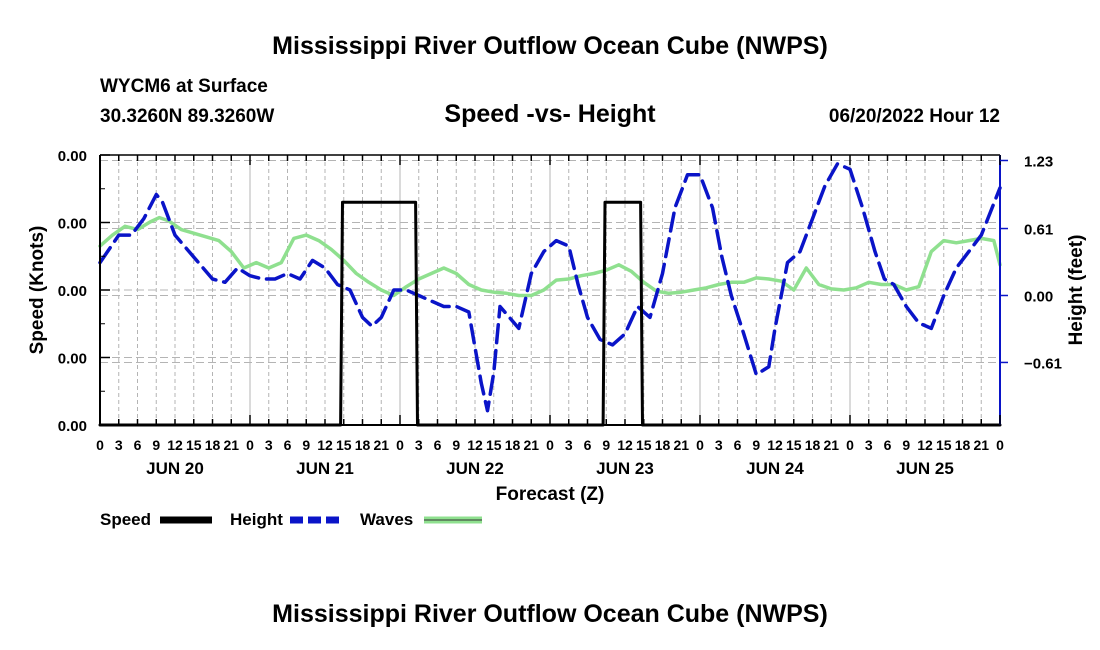 Image resolution: width=1100 pixels, height=650 pixels. Describe the element at coordinates (386, 519) in the screenshot. I see `legend-waves-label: Waves` at that location.